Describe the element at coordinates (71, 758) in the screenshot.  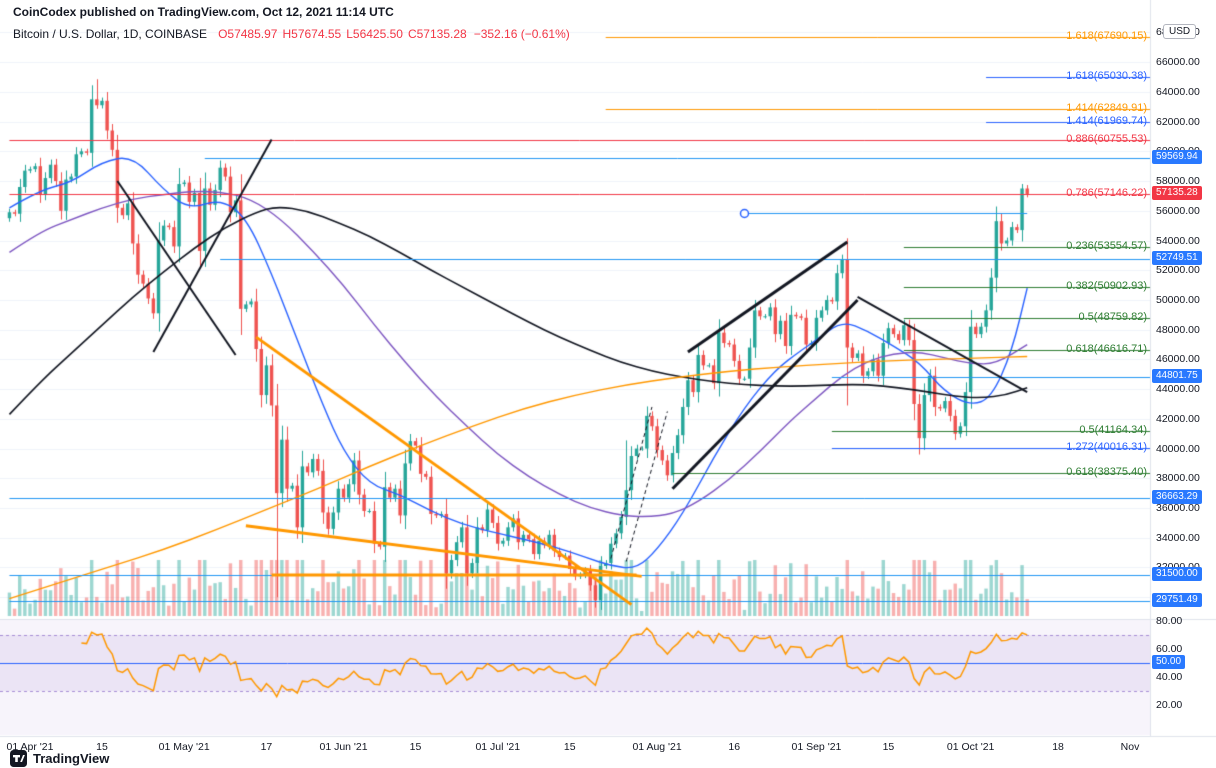
I see `tradingview-brand-text: TradingView` at that location.